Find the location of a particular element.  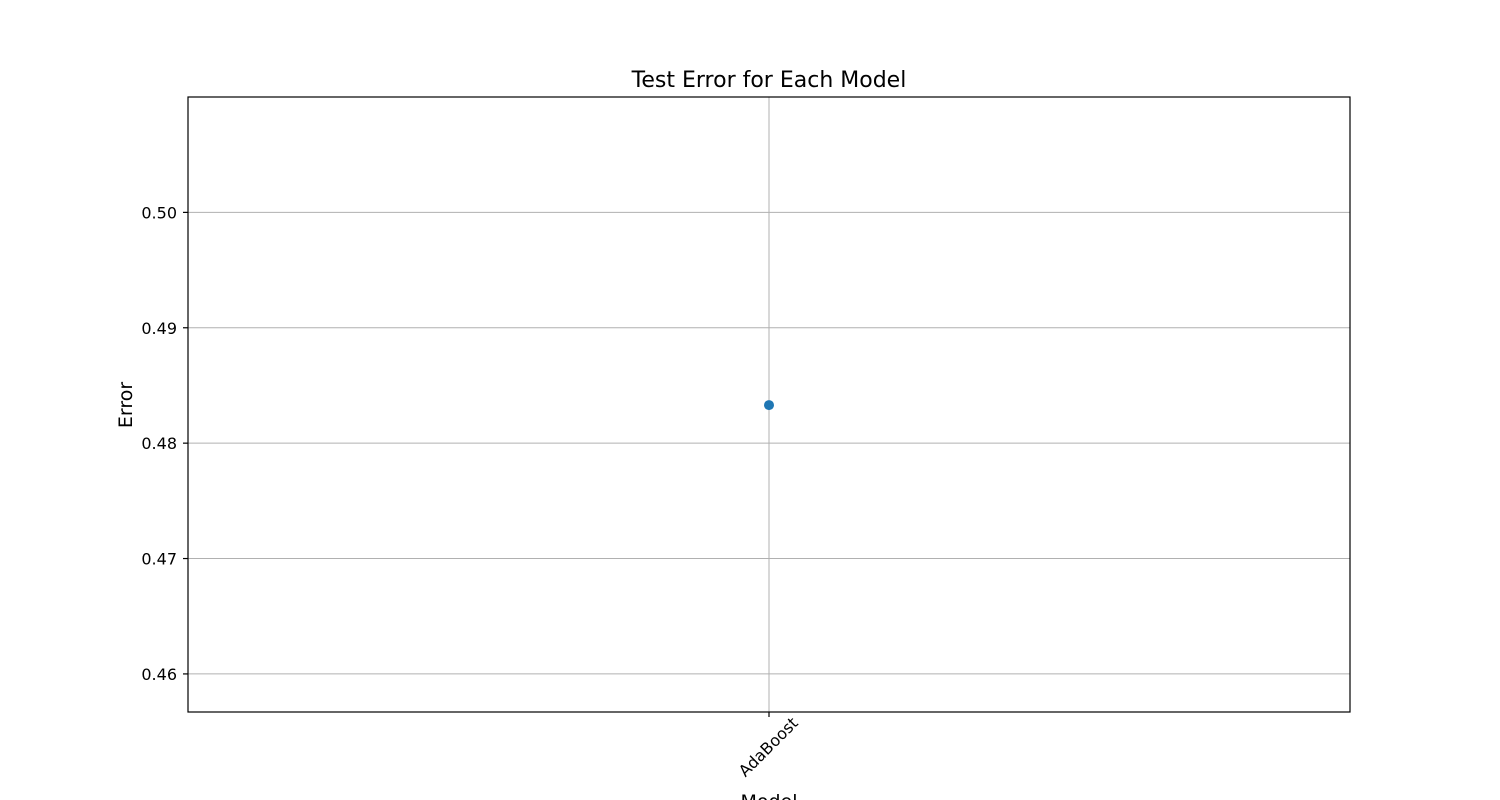

y-tick-label: 0.50 is located at coordinates (159, 212).